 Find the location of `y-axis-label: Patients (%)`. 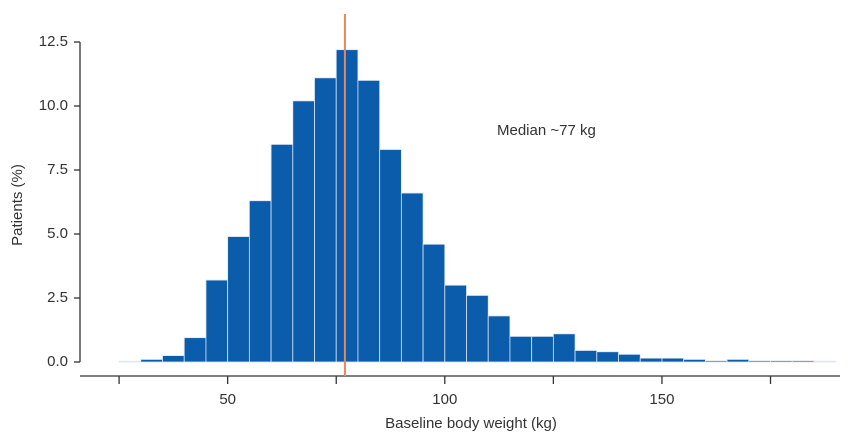

y-axis-label: Patients (%) is located at coordinates (17, 205).